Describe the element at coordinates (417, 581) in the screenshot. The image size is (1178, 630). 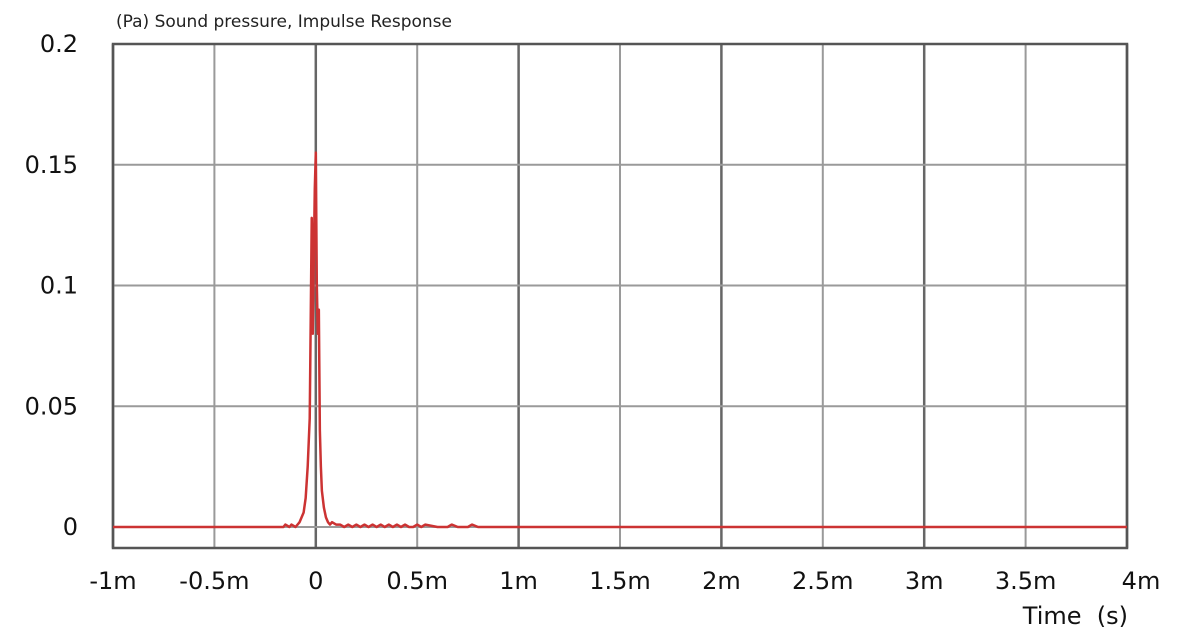
I see `x-tick-label: 0.5m` at that location.